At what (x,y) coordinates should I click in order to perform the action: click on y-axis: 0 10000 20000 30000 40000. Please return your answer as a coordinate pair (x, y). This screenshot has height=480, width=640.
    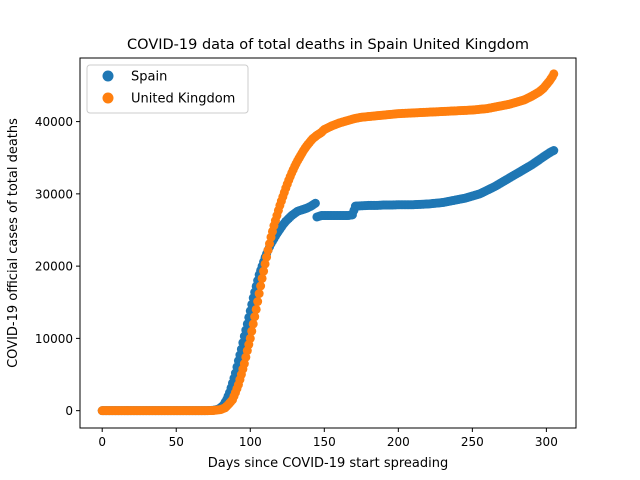
    Looking at the image, I should click on (57, 266).